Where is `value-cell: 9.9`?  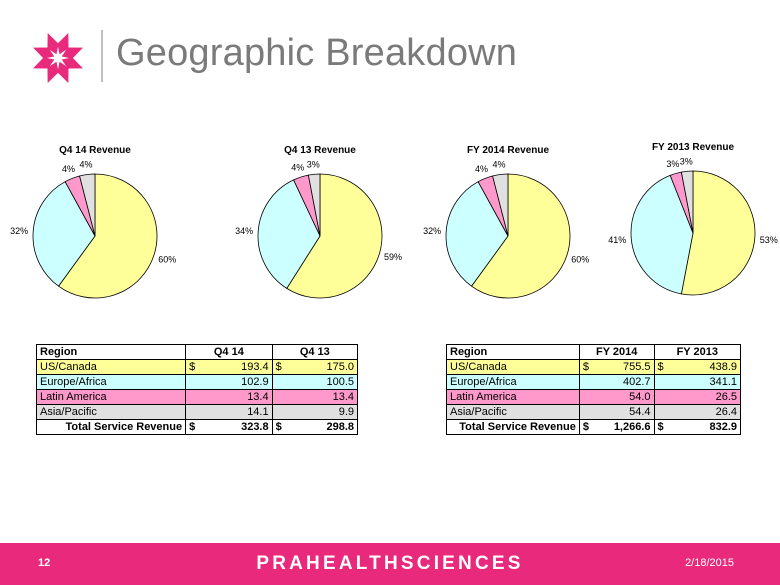
value-cell: 9.9 is located at coordinates (315, 412).